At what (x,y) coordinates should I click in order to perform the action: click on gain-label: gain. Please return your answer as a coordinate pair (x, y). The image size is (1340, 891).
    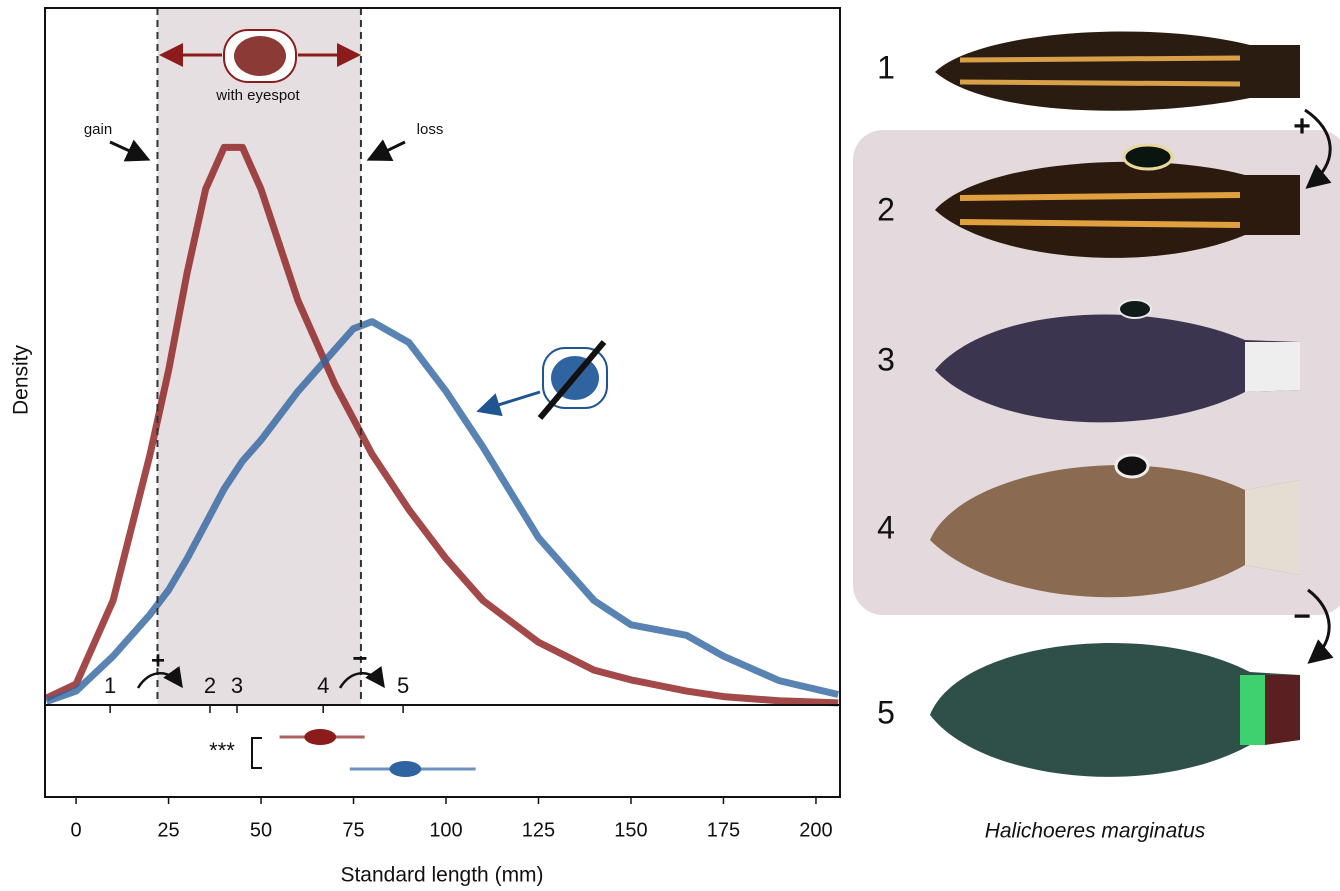
    Looking at the image, I should click on (98, 129).